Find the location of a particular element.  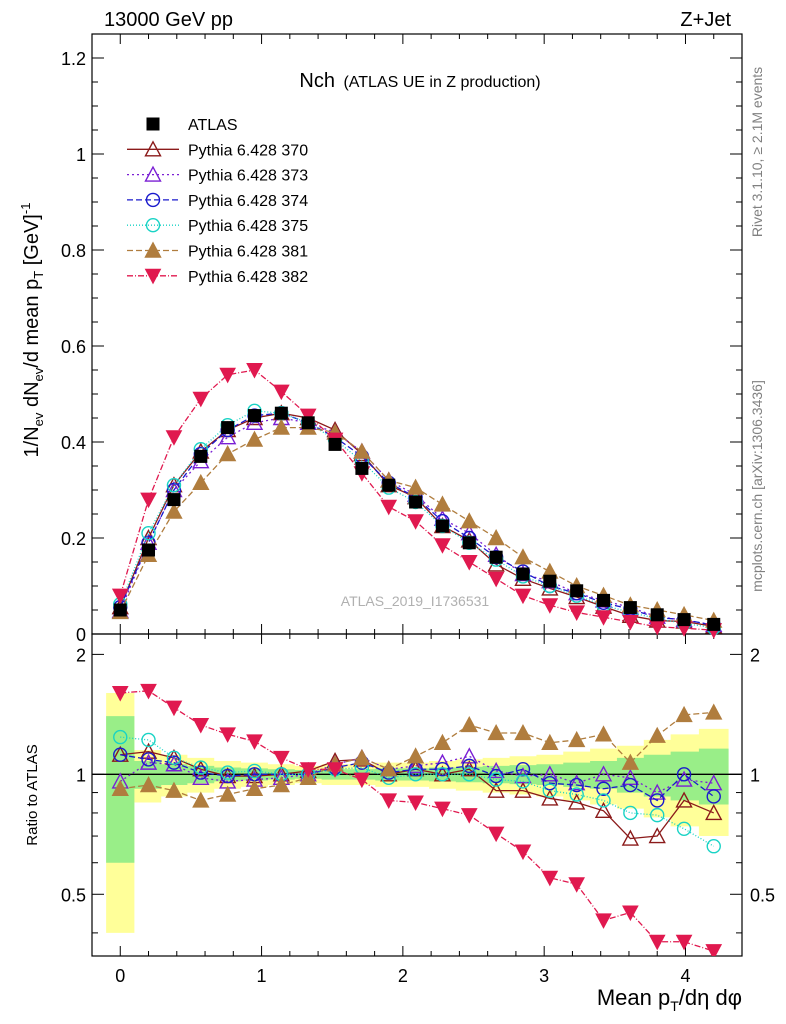

mcplots-label: mcplots.cern.ch [arXiv:1306.3436] is located at coordinates (757, 486).